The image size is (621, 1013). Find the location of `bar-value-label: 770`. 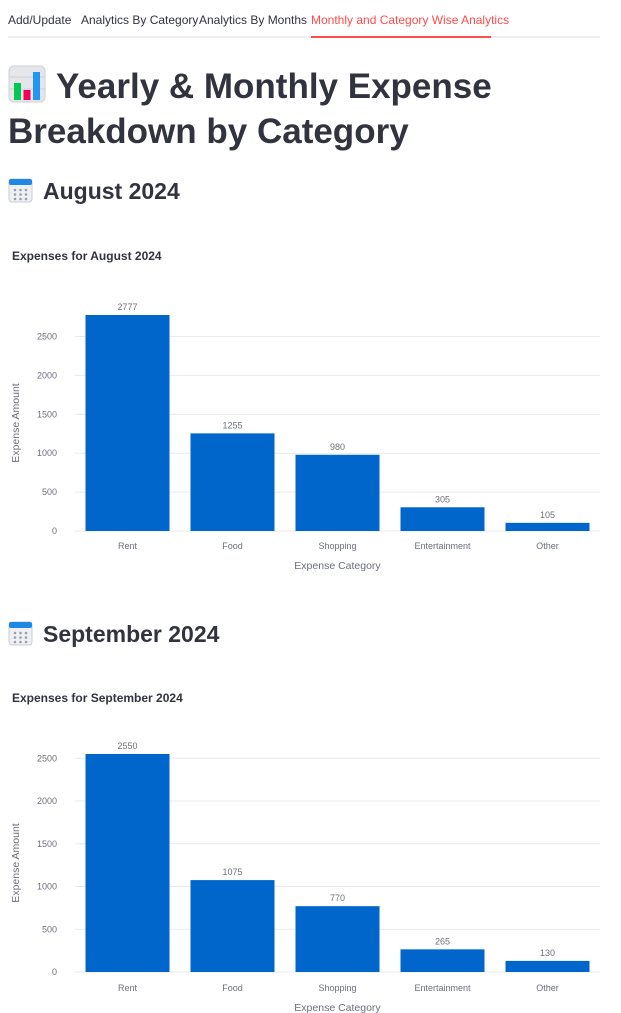

bar-value-label: 770 is located at coordinates (337, 898).